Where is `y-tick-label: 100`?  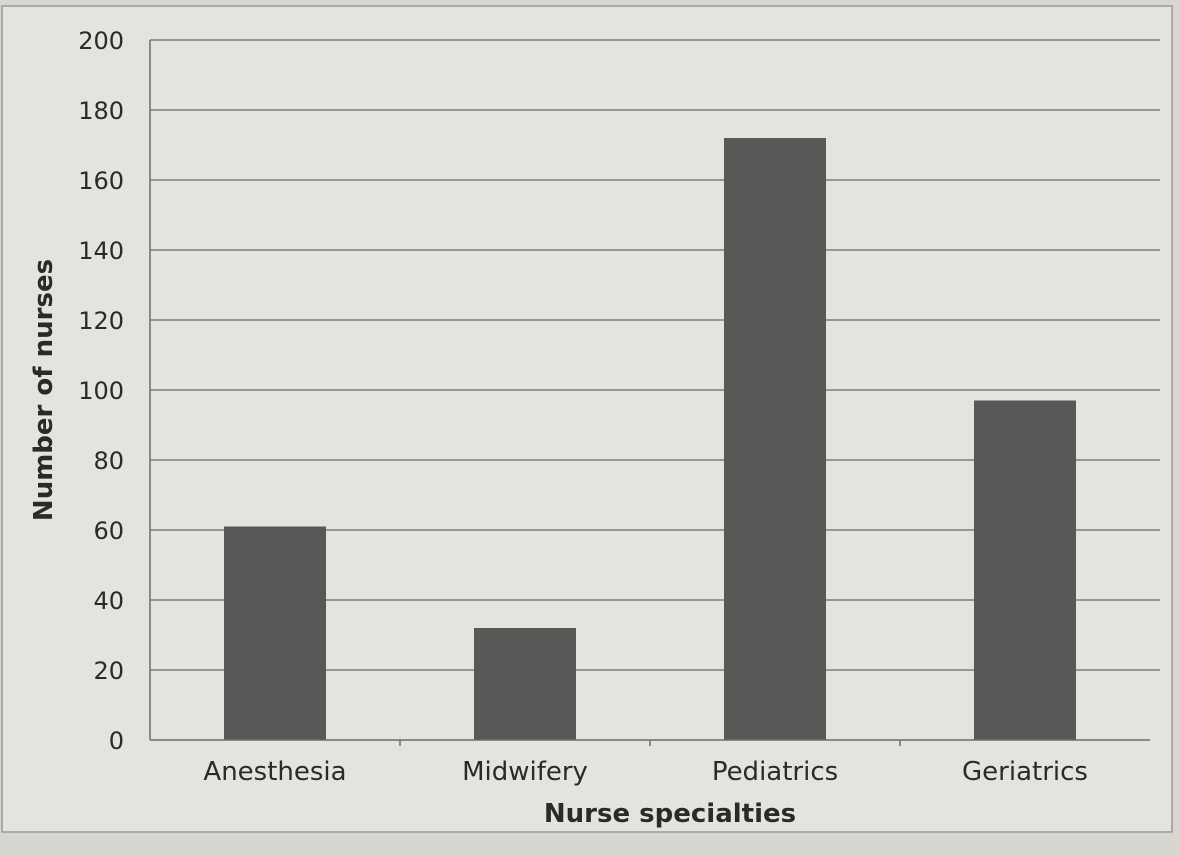 y-tick-label: 100 is located at coordinates (101, 391).